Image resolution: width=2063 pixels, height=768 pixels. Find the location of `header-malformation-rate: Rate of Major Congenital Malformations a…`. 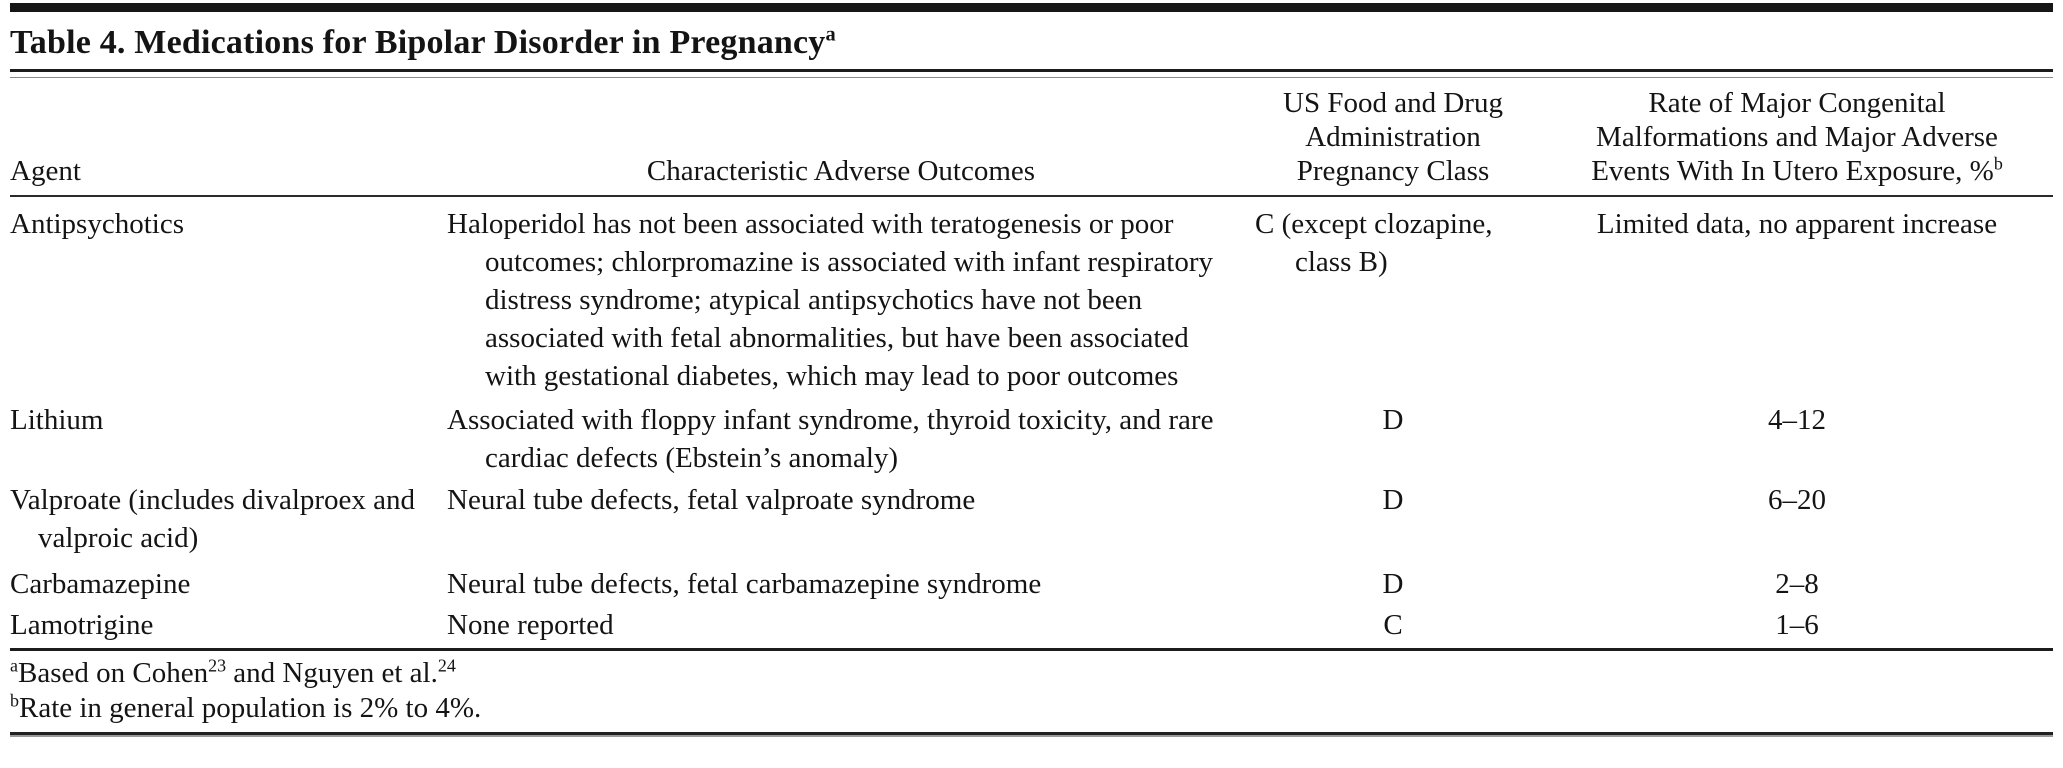

header-malformation-rate: Rate of Major Congenital Malformations a… is located at coordinates (1796, 137).